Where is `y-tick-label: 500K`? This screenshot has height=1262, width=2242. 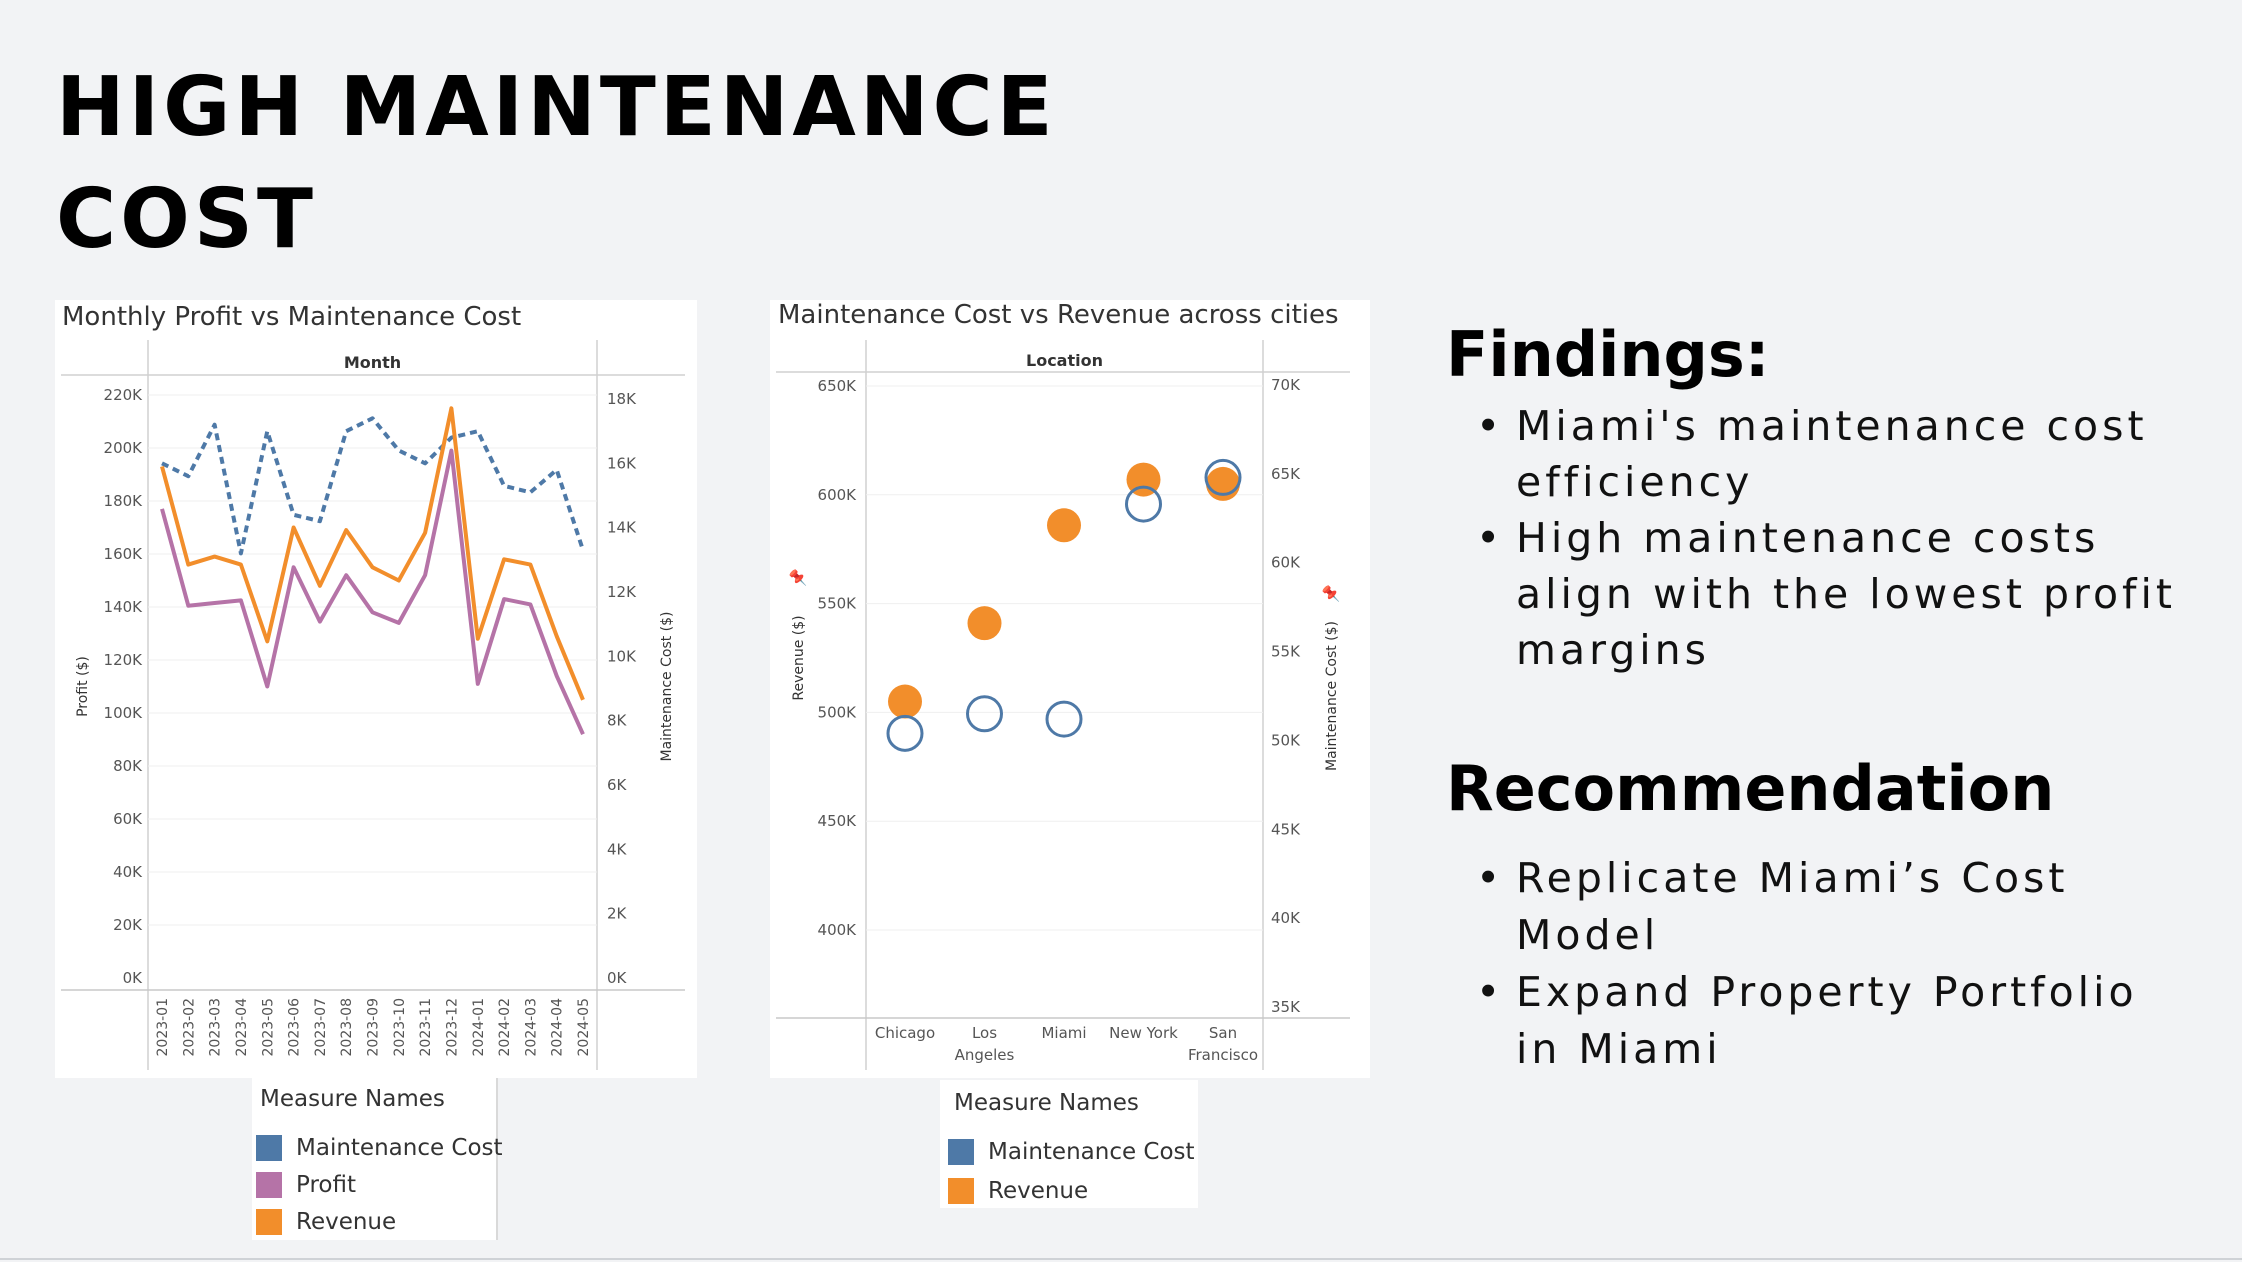
y-tick-label: 500K is located at coordinates (838, 712).